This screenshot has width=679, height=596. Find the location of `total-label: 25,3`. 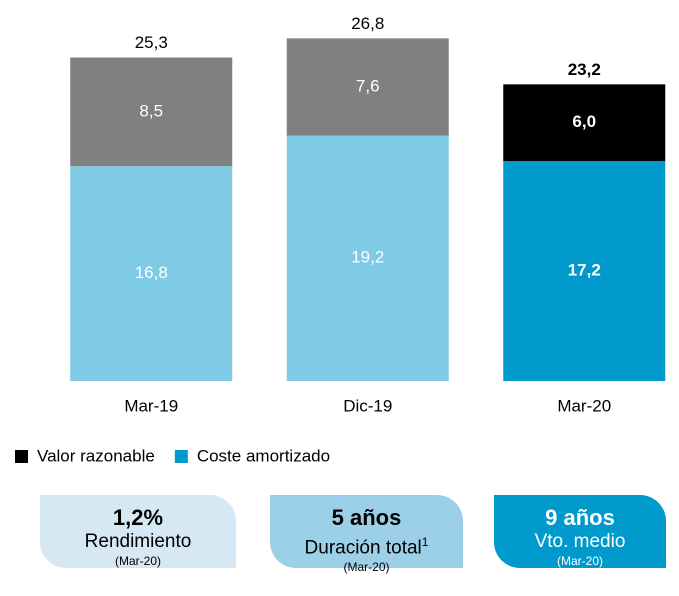

total-label: 25,3 is located at coordinates (151, 42).